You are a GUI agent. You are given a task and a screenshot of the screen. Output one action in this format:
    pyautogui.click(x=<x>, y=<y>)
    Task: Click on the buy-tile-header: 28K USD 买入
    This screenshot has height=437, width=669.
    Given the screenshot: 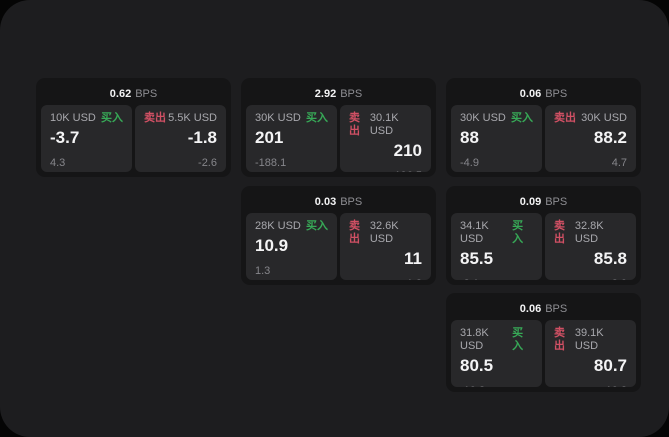 What is the action you would take?
    pyautogui.click(x=291, y=226)
    